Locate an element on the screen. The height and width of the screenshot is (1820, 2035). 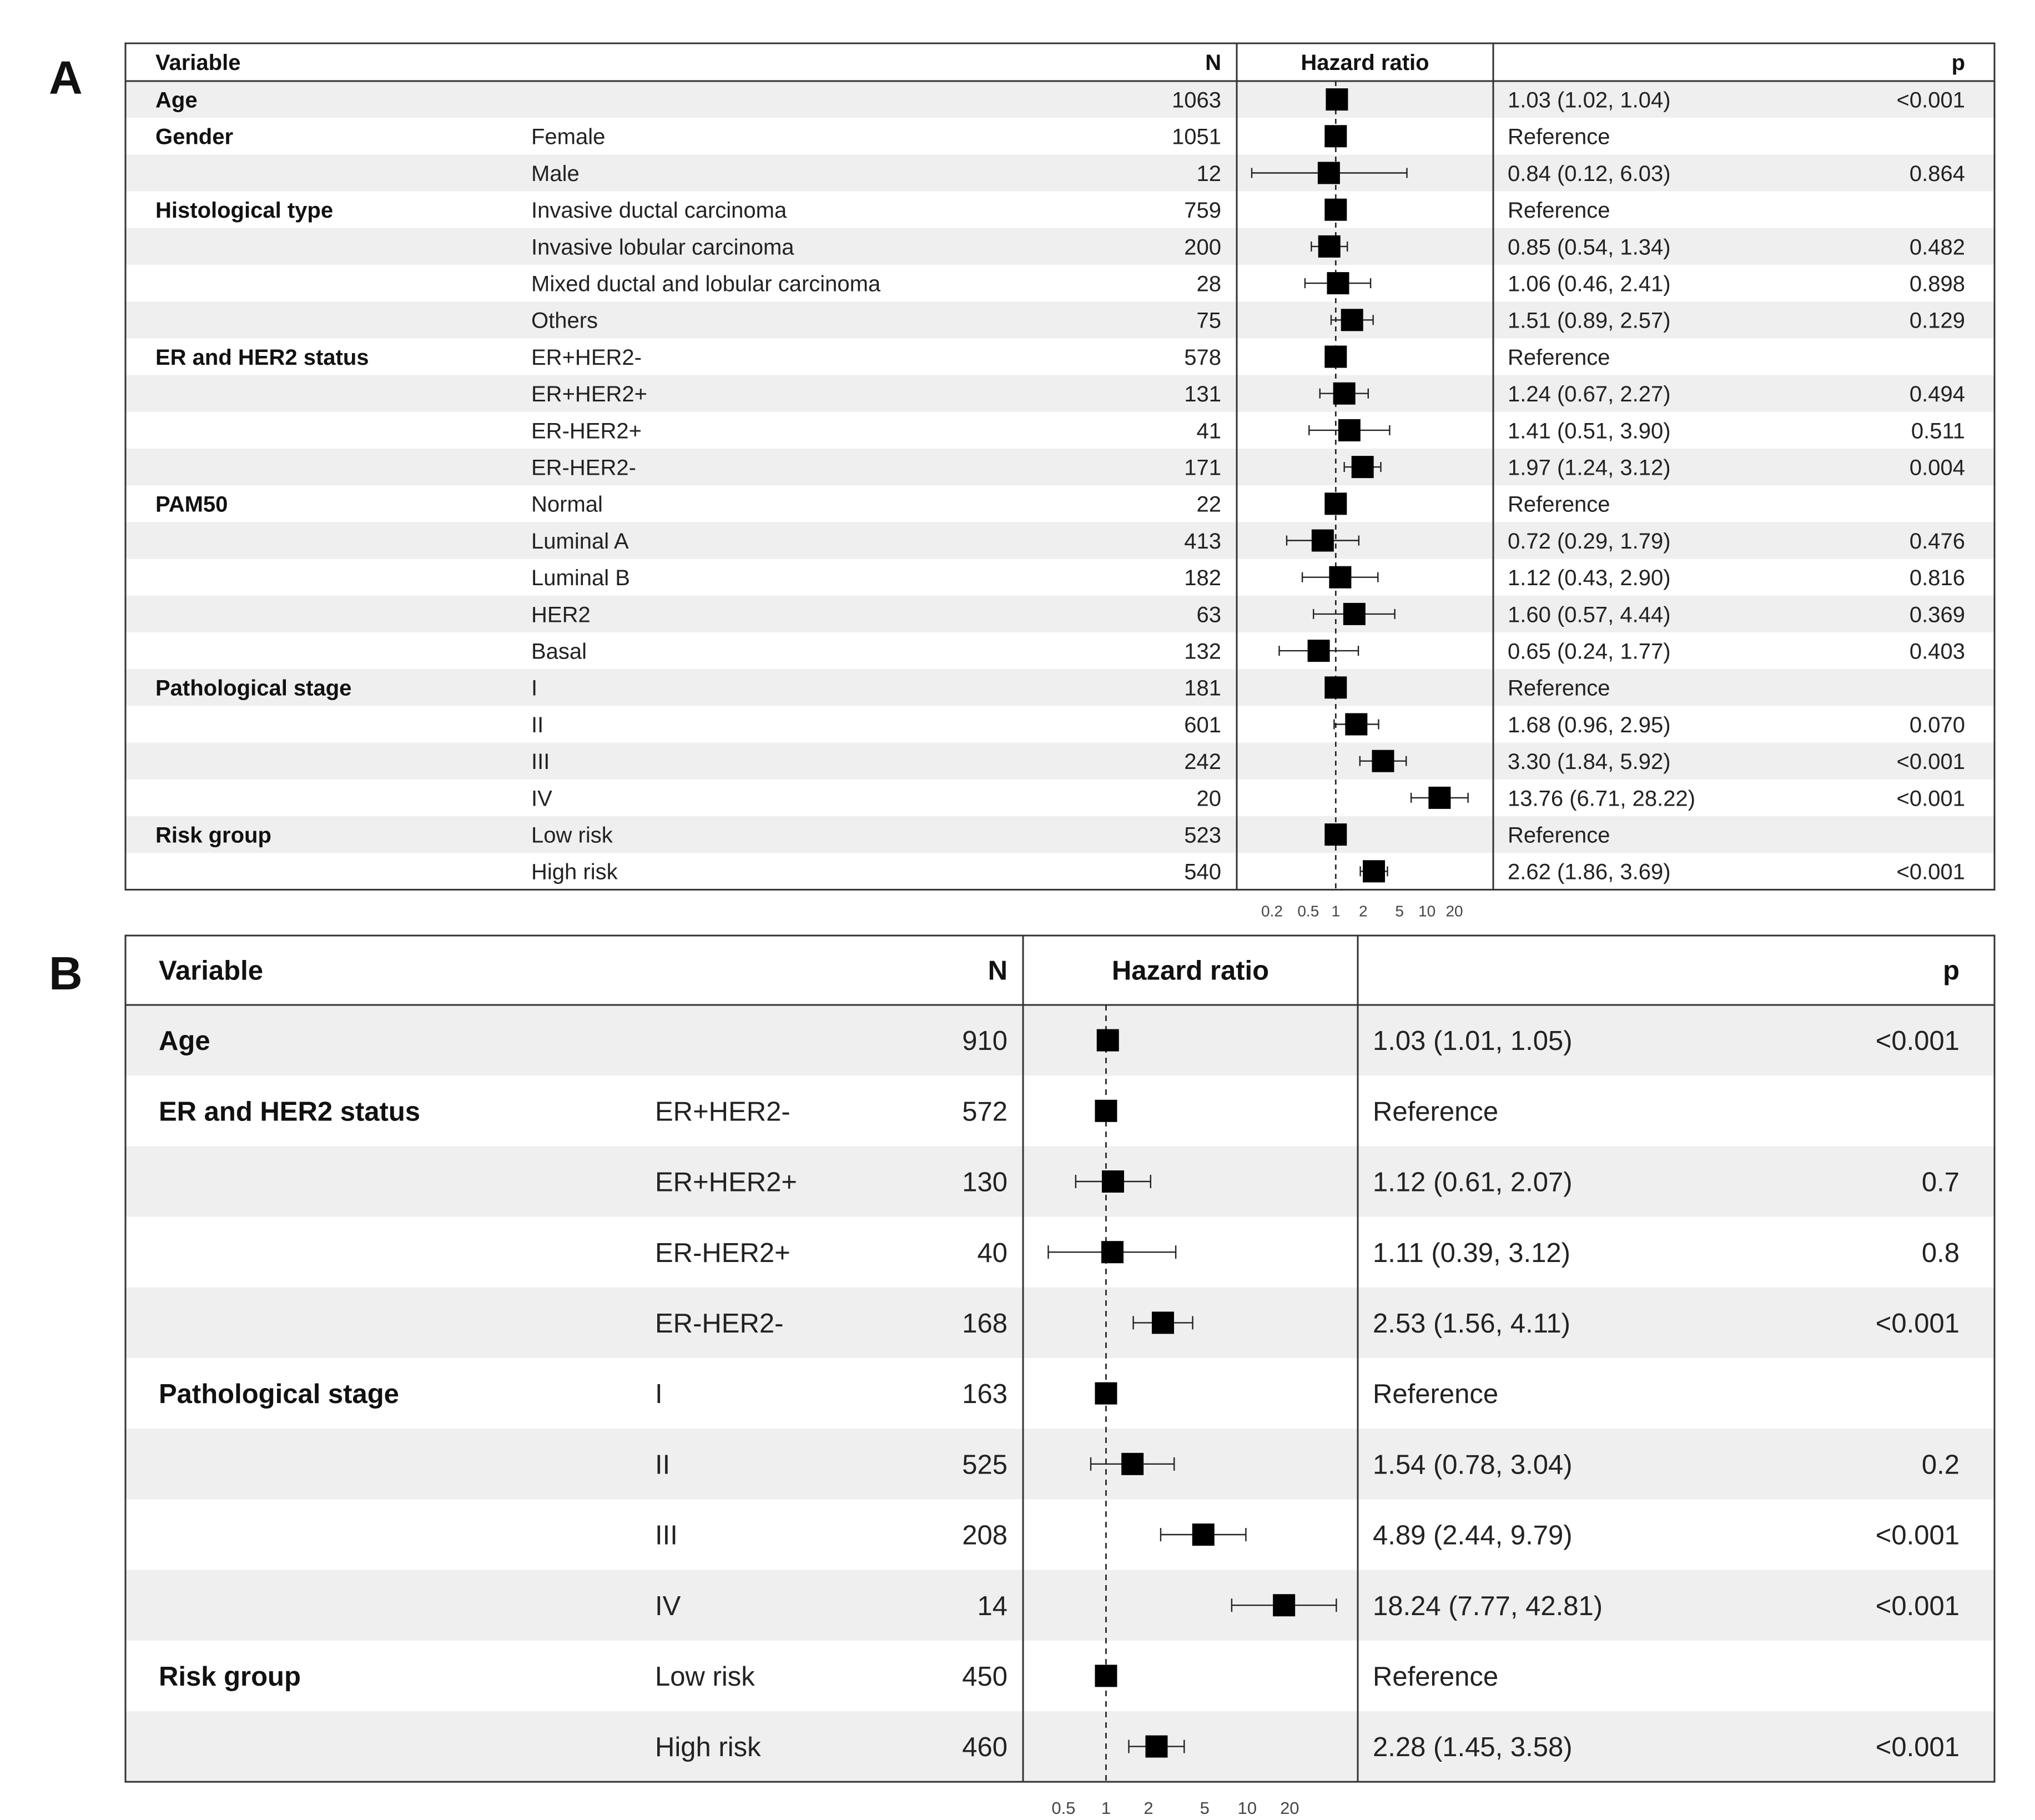
level-label: HER2 is located at coordinates (561, 614).